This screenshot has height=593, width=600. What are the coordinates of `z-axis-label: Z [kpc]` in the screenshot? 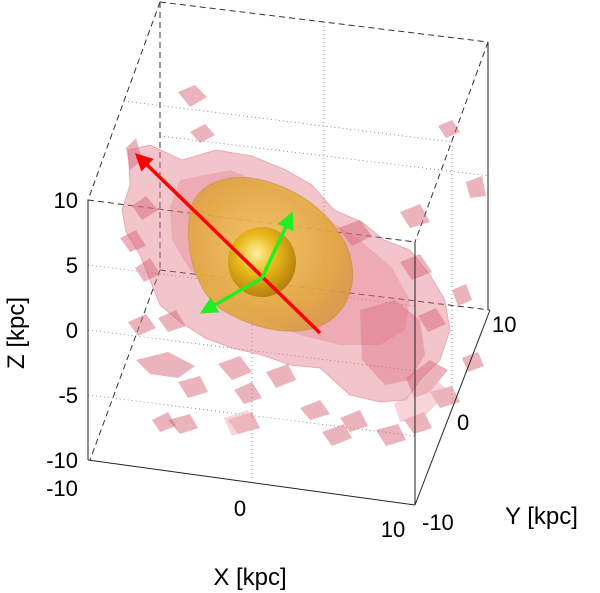 It's located at (16, 333).